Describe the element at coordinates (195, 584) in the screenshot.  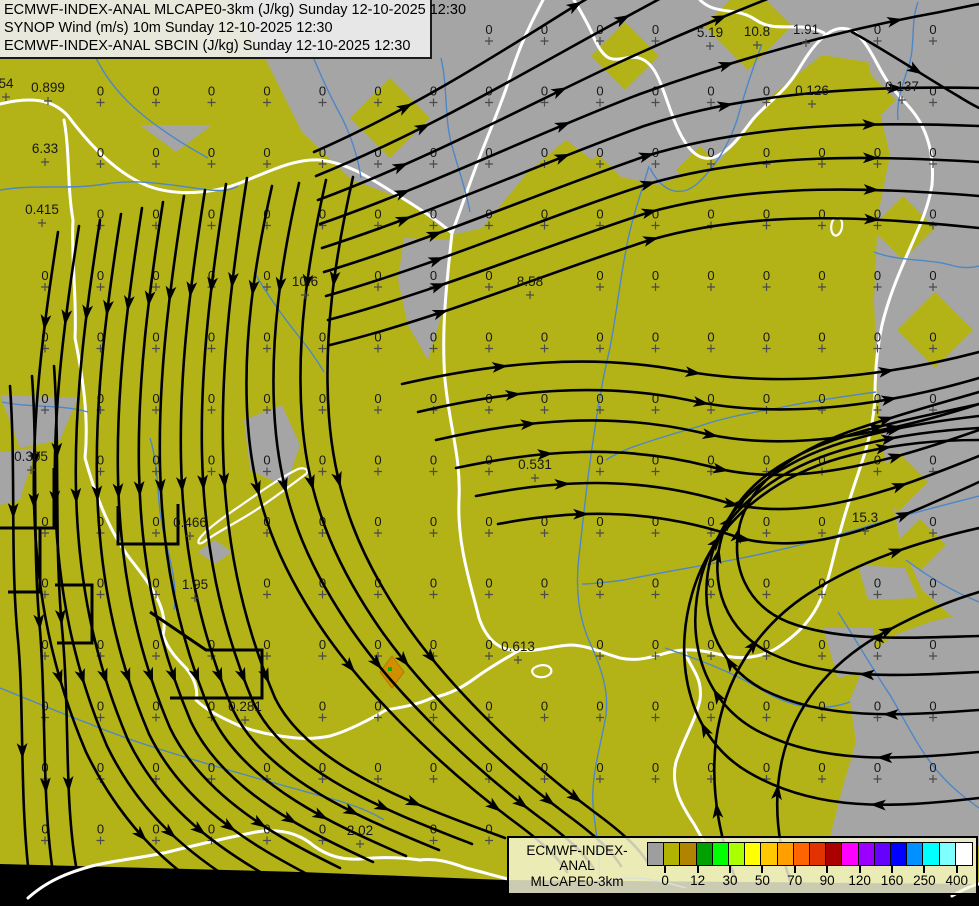
I see `sbcin-value: 1.95` at that location.